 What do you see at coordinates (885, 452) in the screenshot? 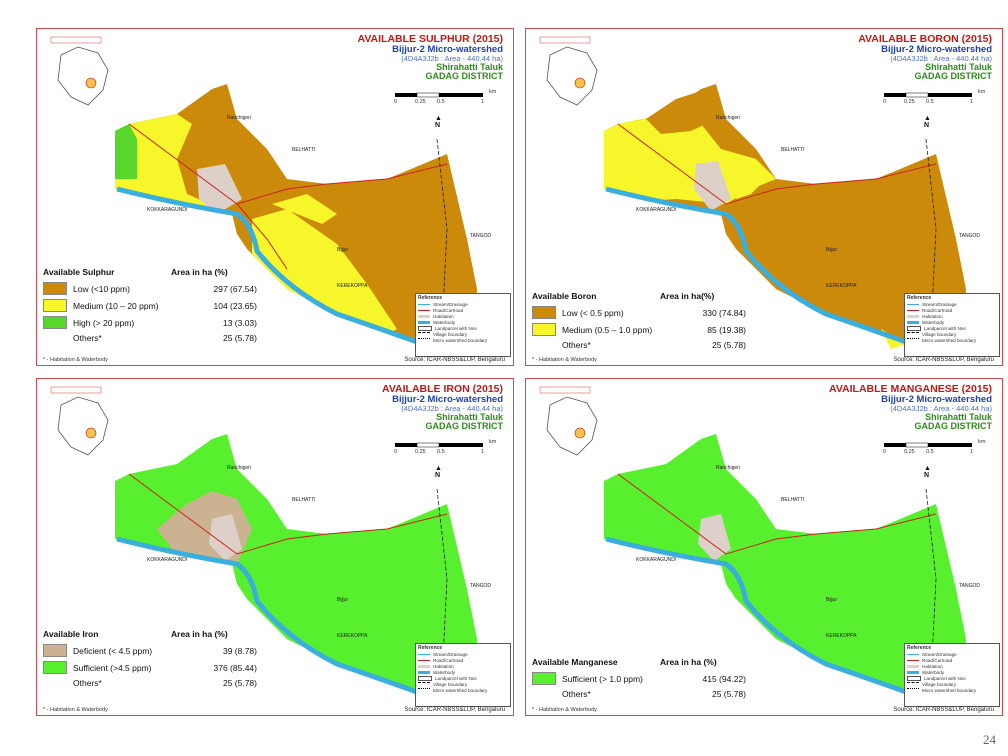
I see `scale-label-0: 0` at bounding box center [885, 452].